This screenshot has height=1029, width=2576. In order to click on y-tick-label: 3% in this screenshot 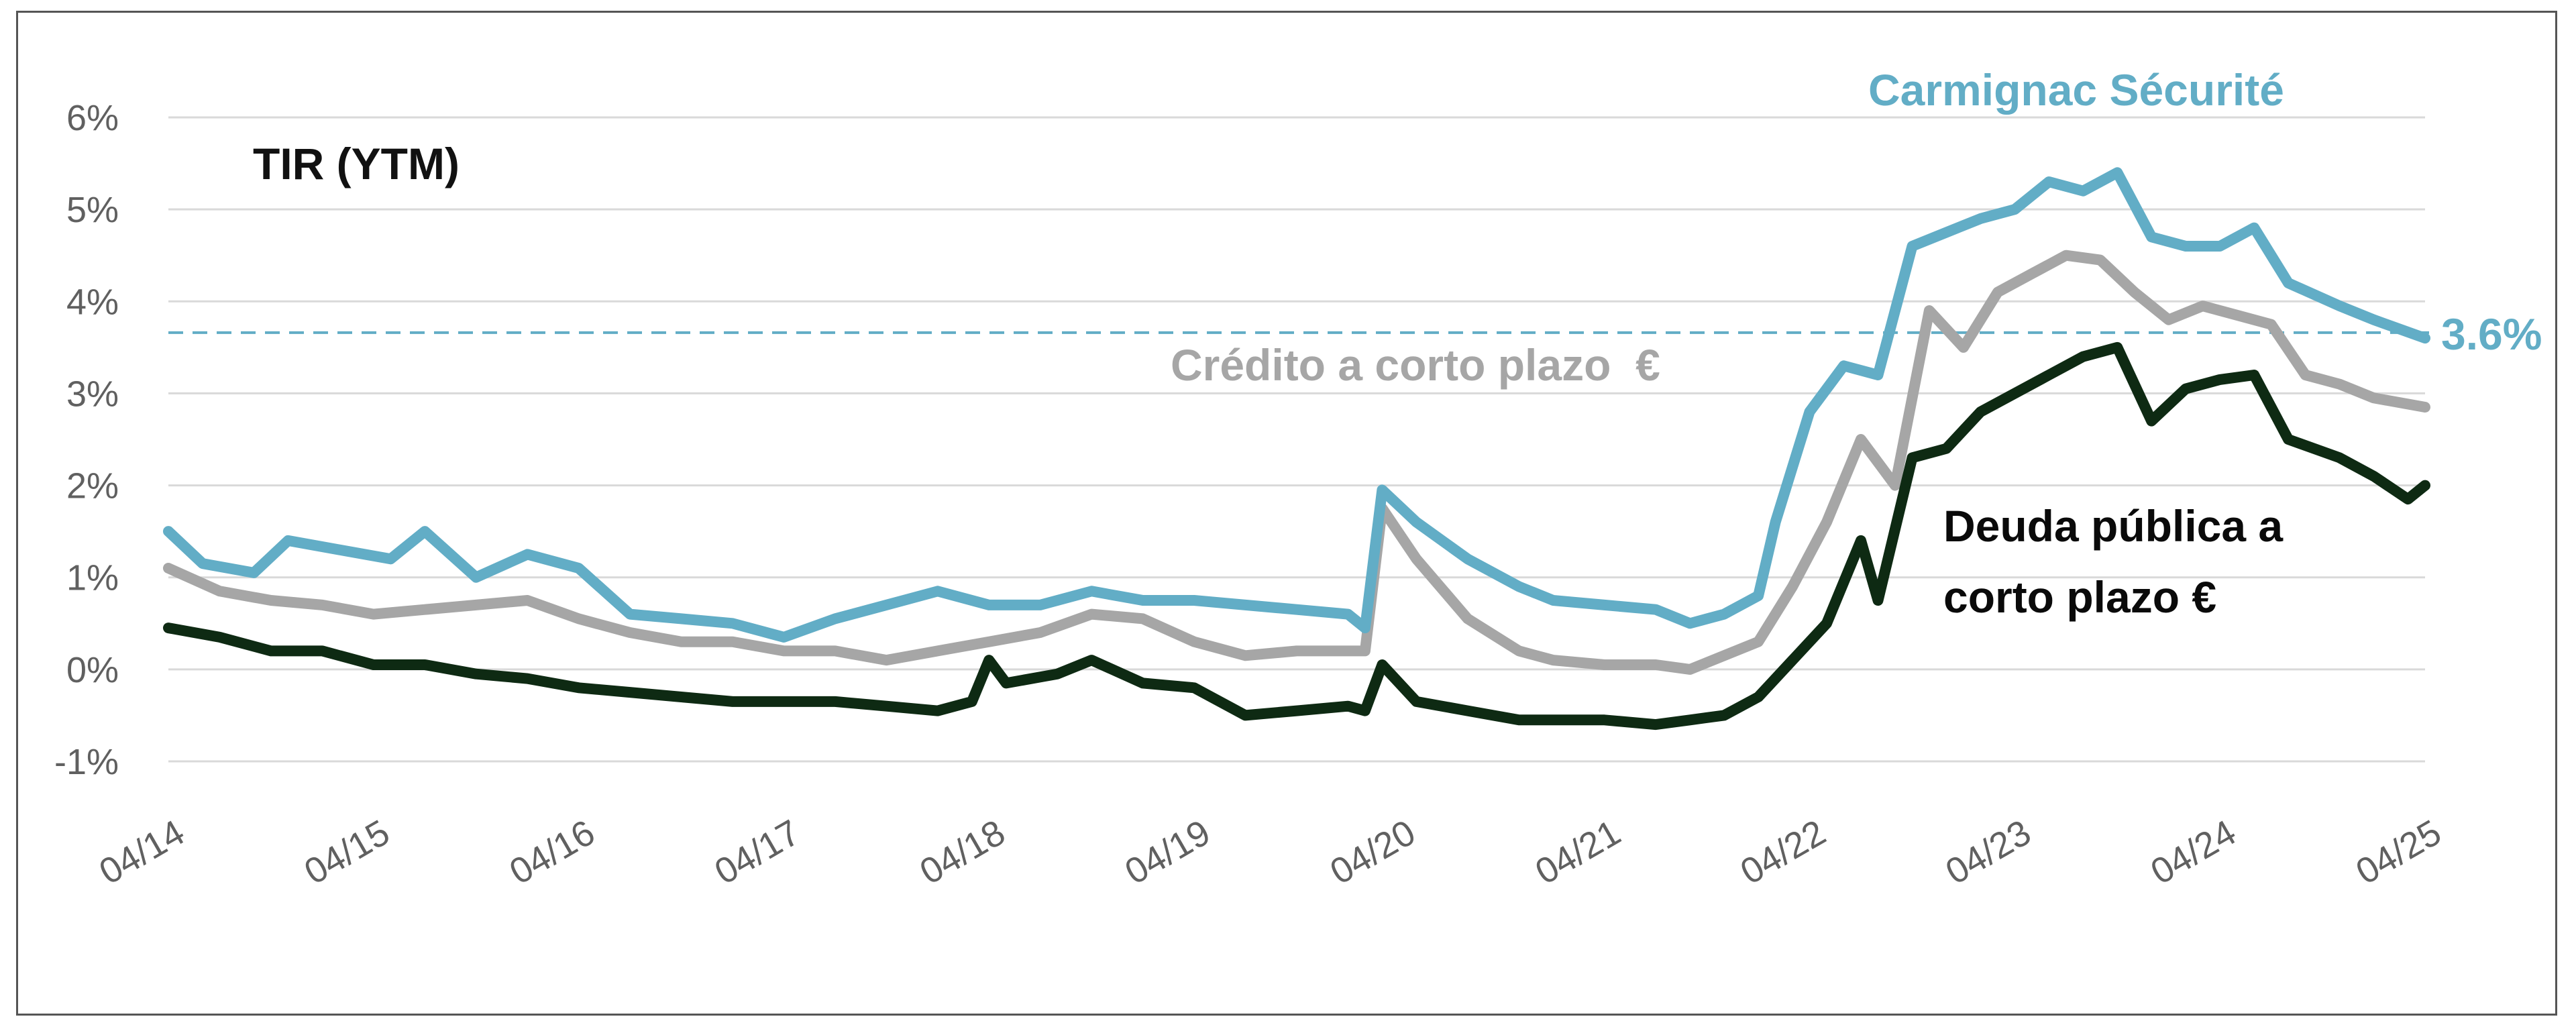, I will do `click(92, 394)`.